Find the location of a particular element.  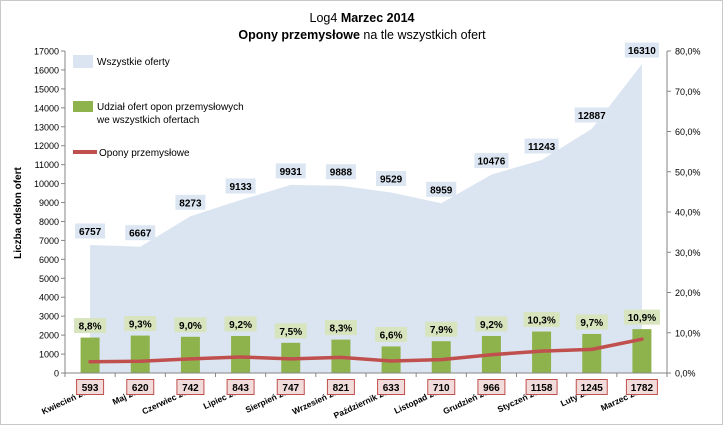

data-label-share: 10,3% is located at coordinates (541, 321).